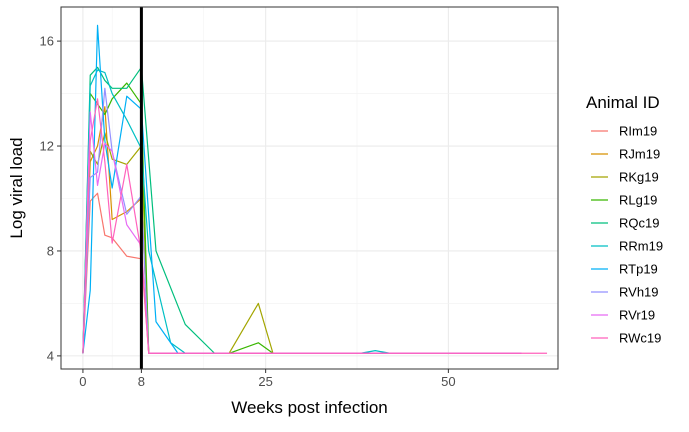 The image size is (689, 432). I want to click on legend-label: RTp19, so click(638, 269).